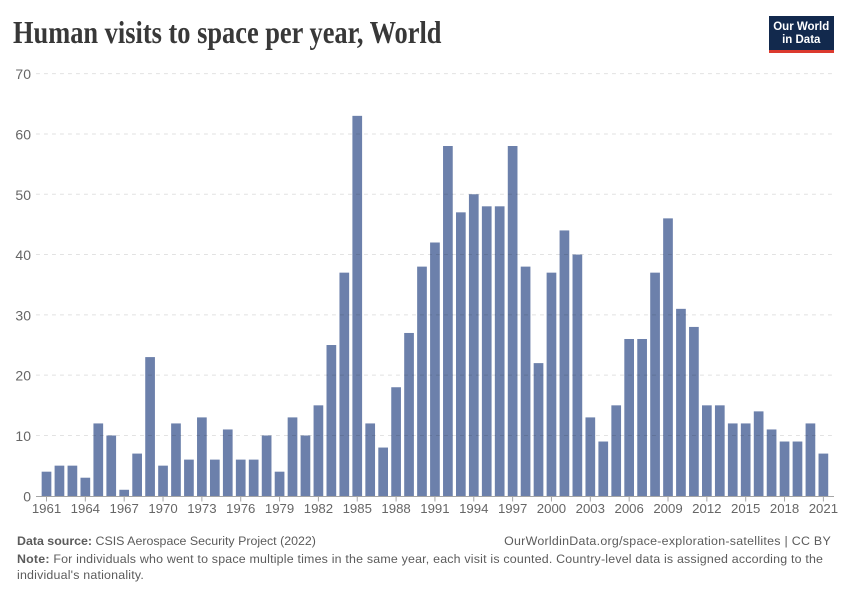  I want to click on svg-text: 2021, so click(823, 508).